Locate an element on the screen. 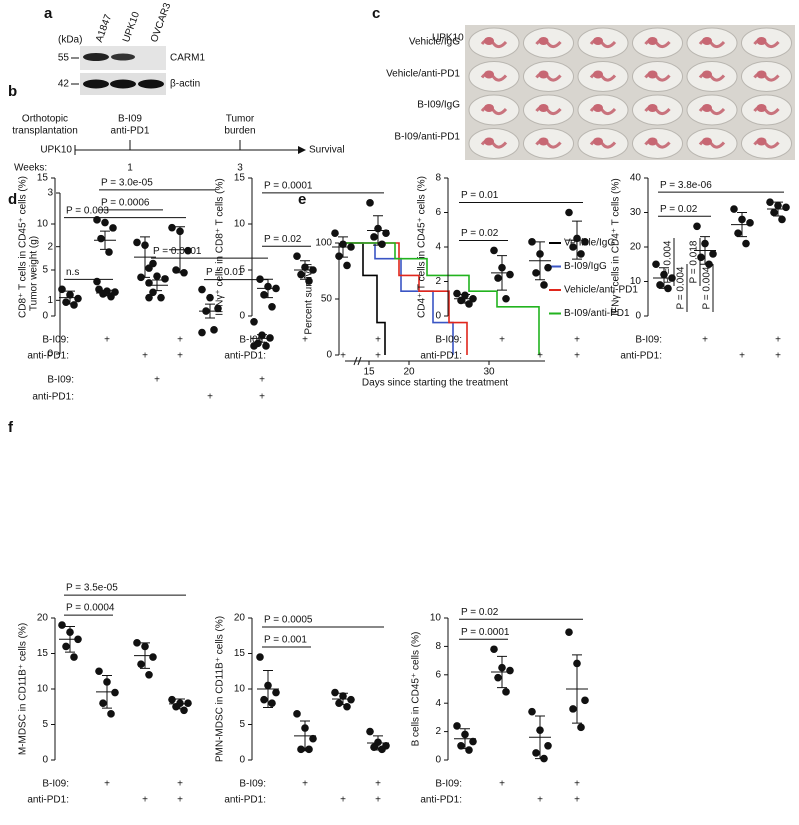 Image resolution: width=799 pixels, height=825 pixels. panel-label: c is located at coordinates (376, 13).